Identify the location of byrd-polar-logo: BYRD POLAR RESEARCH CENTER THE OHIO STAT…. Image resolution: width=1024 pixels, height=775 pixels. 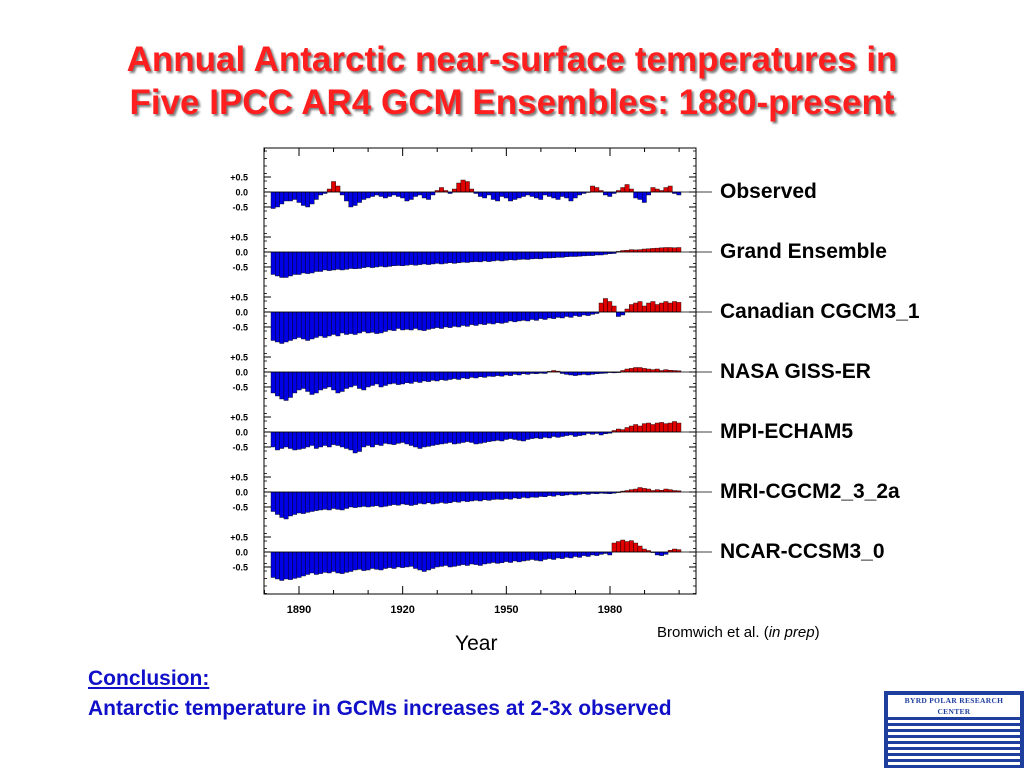
(954, 733).